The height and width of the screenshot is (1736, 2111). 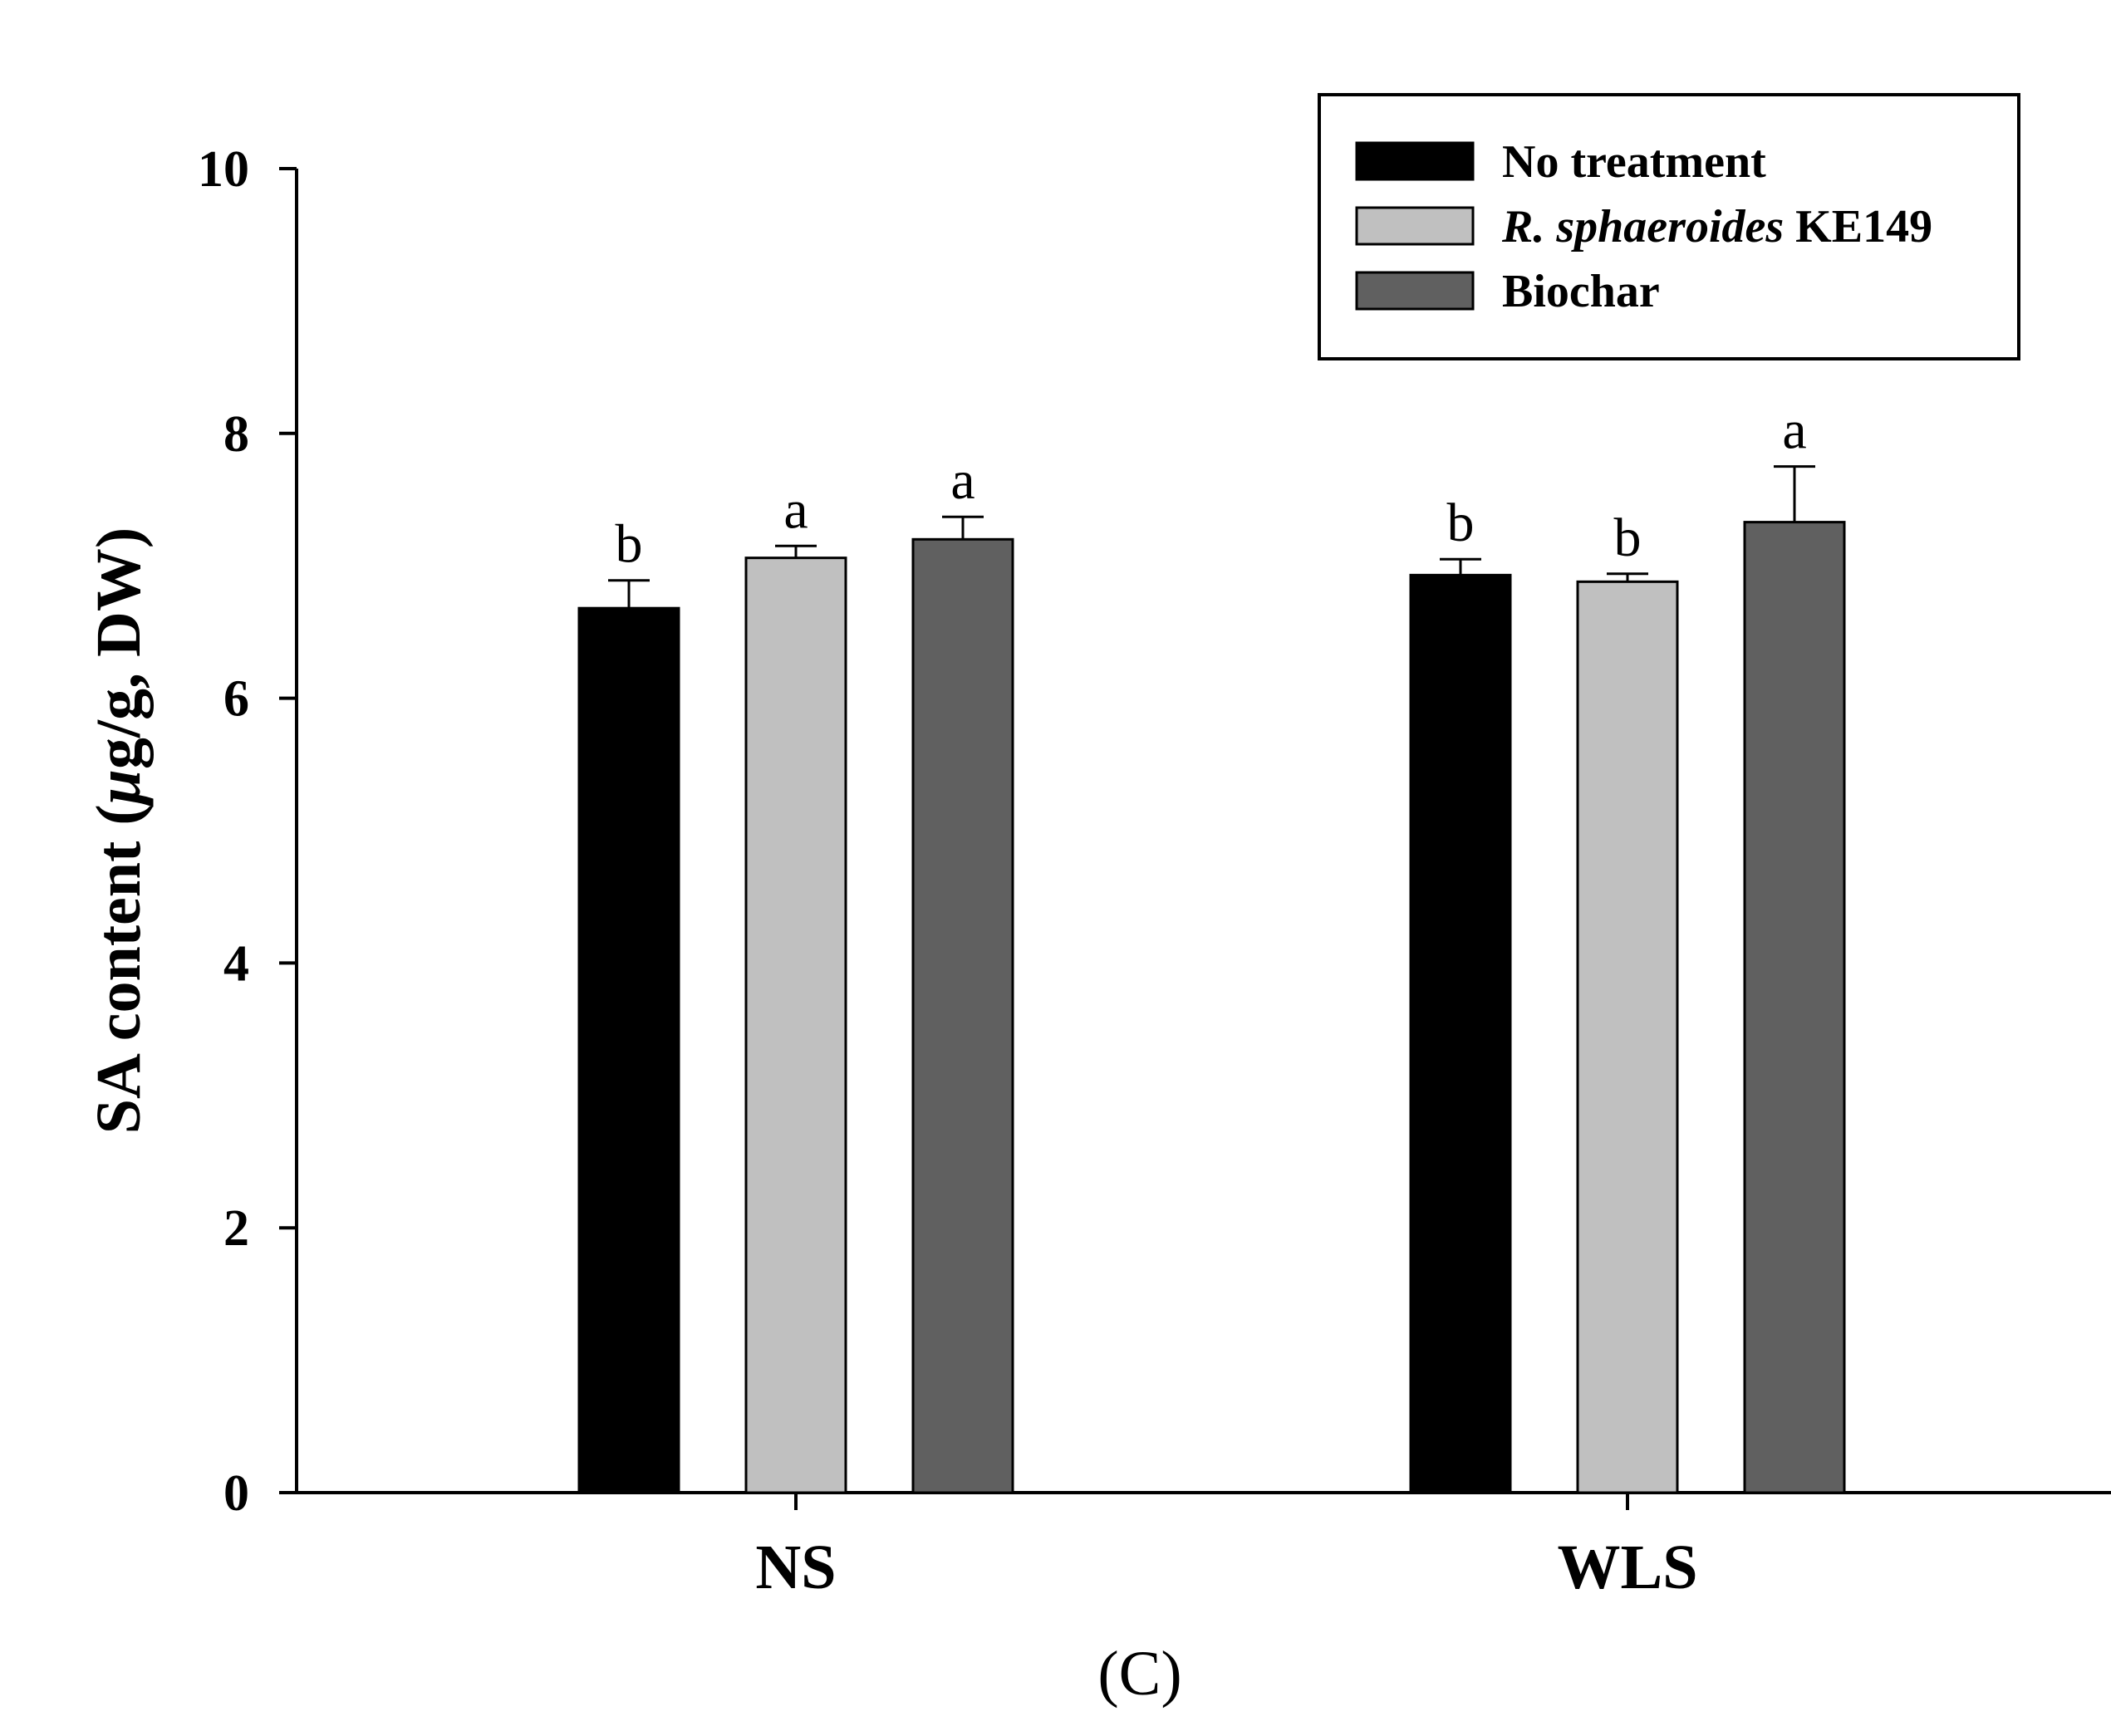 I want to click on y-tick-label-6: 6, so click(x=236, y=700).